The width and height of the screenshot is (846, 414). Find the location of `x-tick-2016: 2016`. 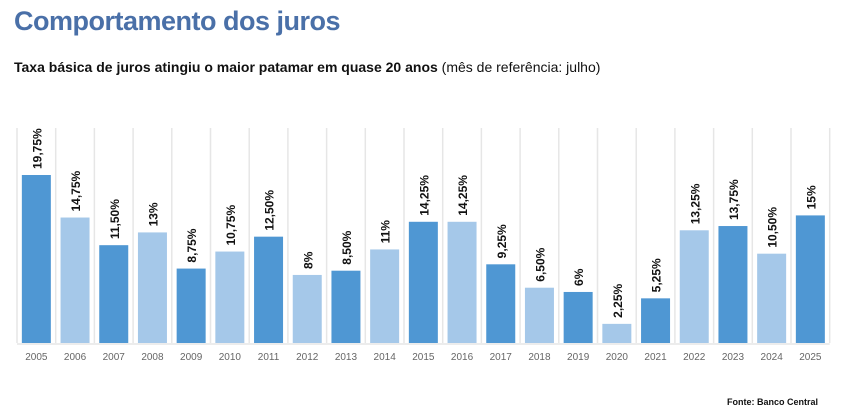

x-tick-2016: 2016 is located at coordinates (462, 357).